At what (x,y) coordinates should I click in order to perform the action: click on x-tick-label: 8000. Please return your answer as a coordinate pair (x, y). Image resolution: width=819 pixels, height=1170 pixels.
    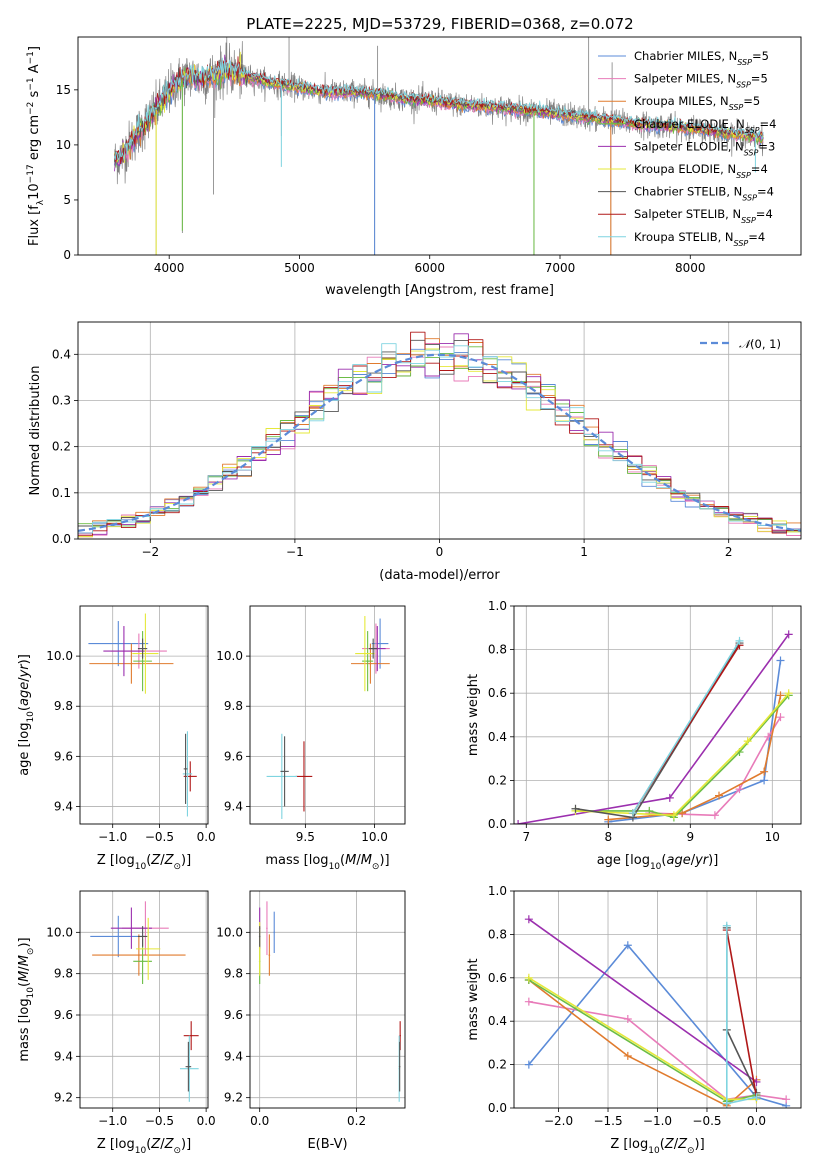
    Looking at the image, I should click on (690, 268).